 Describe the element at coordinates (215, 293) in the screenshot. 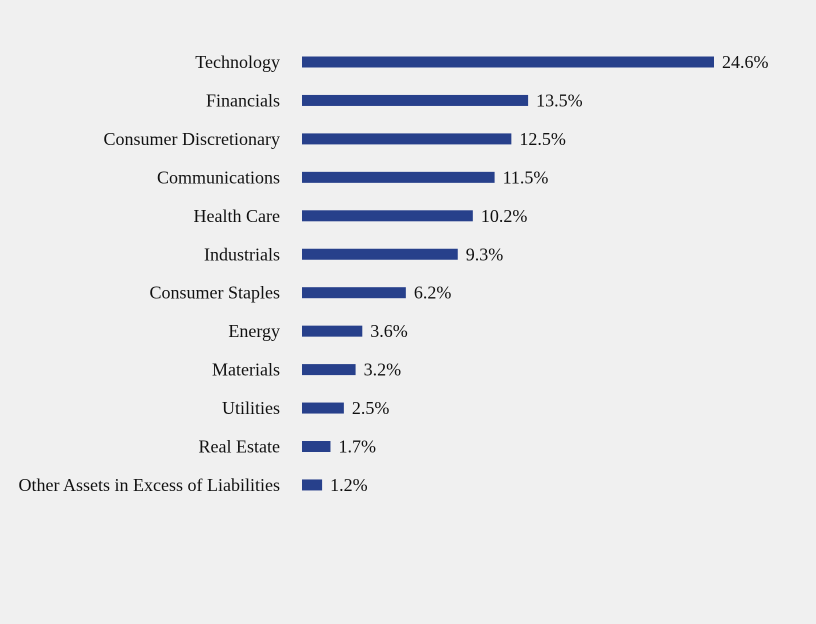

I see `category-label: Consumer Staples` at that location.